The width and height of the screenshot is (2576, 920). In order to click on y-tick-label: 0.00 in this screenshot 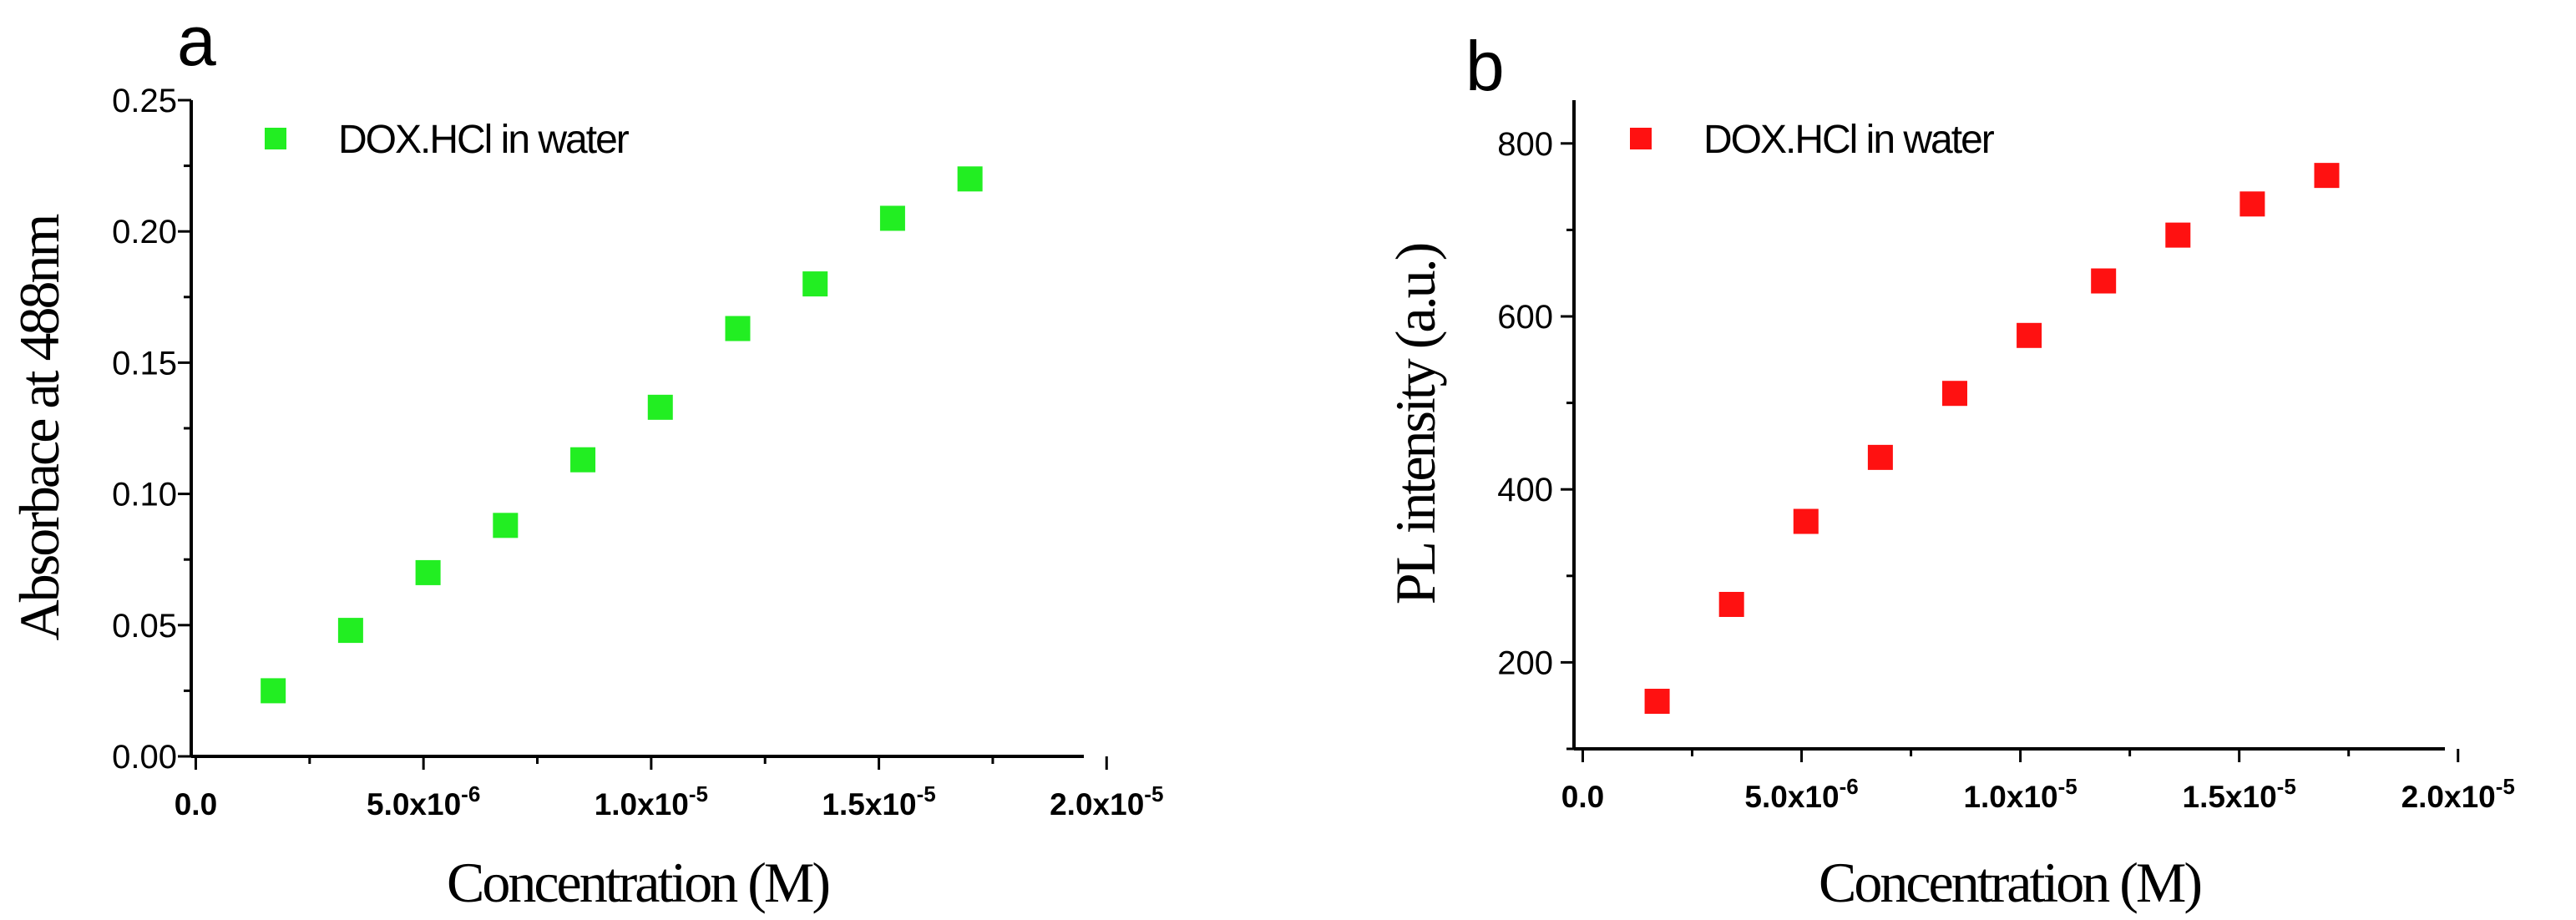, I will do `click(144, 757)`.